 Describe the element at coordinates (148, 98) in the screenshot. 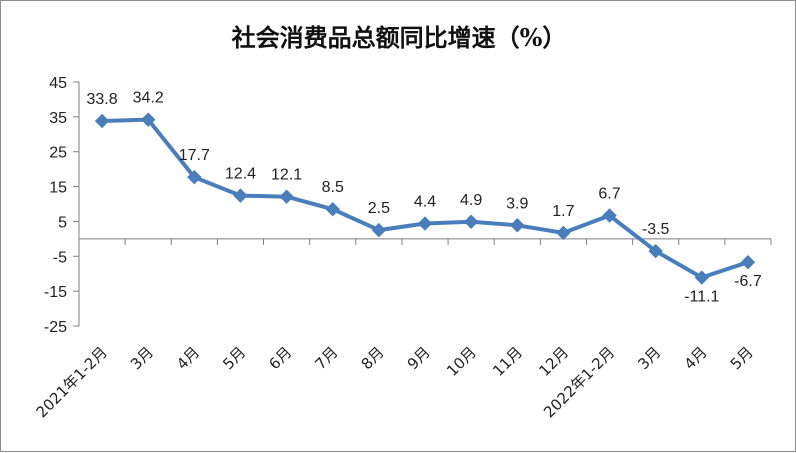

I see `data-label: 34.2` at that location.